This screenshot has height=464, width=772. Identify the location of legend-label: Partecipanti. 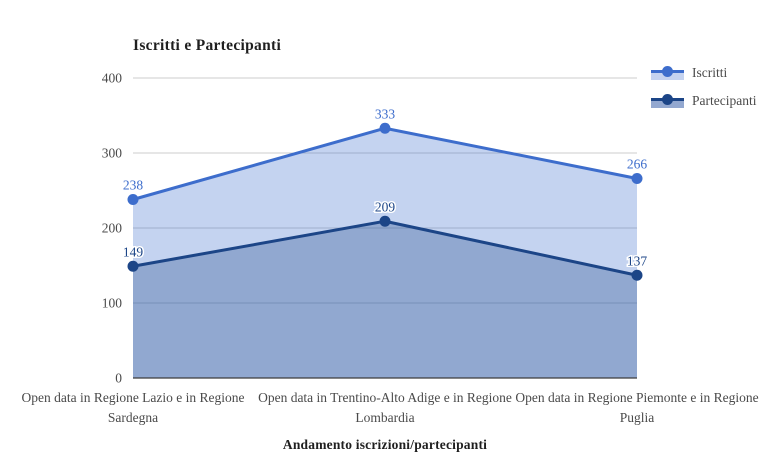
(724, 100).